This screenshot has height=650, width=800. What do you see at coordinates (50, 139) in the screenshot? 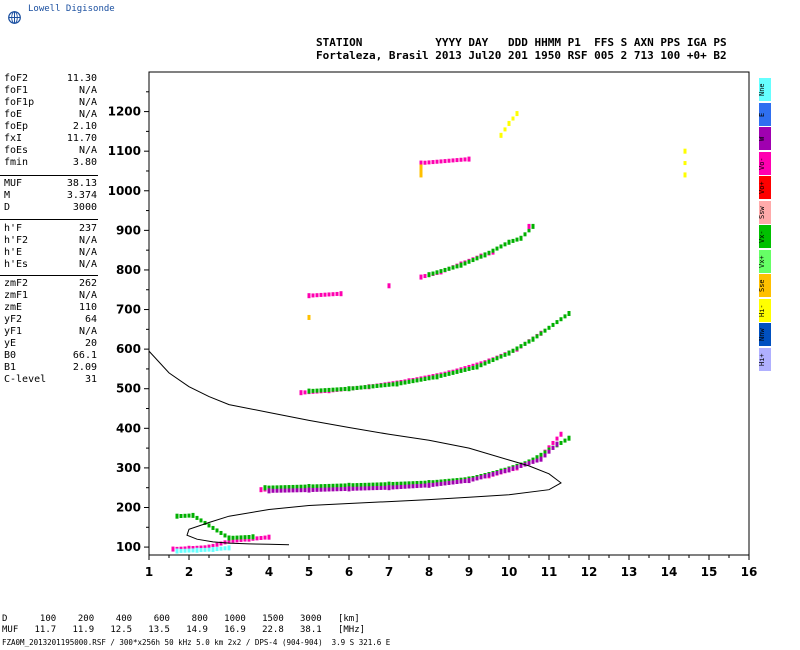
I see `param-row-fxi: fxI 11.70` at bounding box center [50, 139].